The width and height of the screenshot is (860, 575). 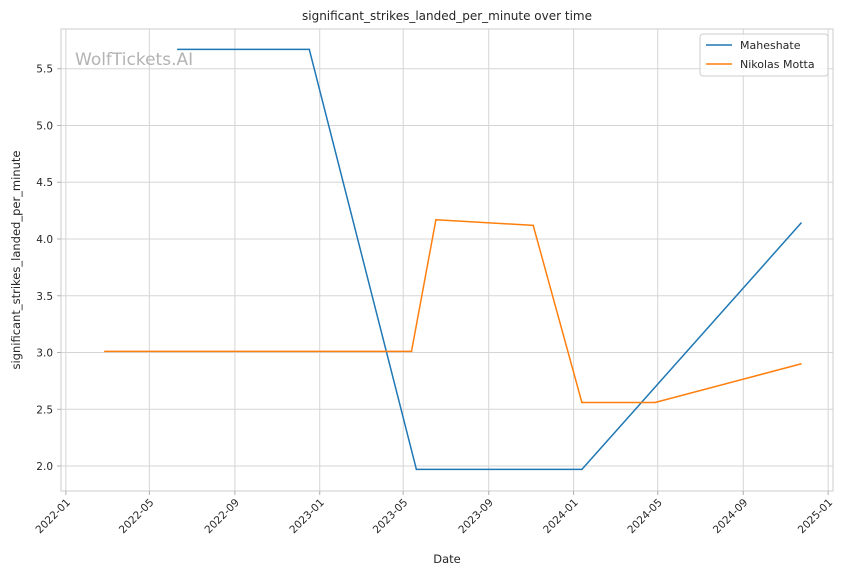 I want to click on legend-label-maheshate: Maheshate, so click(x=770, y=45).